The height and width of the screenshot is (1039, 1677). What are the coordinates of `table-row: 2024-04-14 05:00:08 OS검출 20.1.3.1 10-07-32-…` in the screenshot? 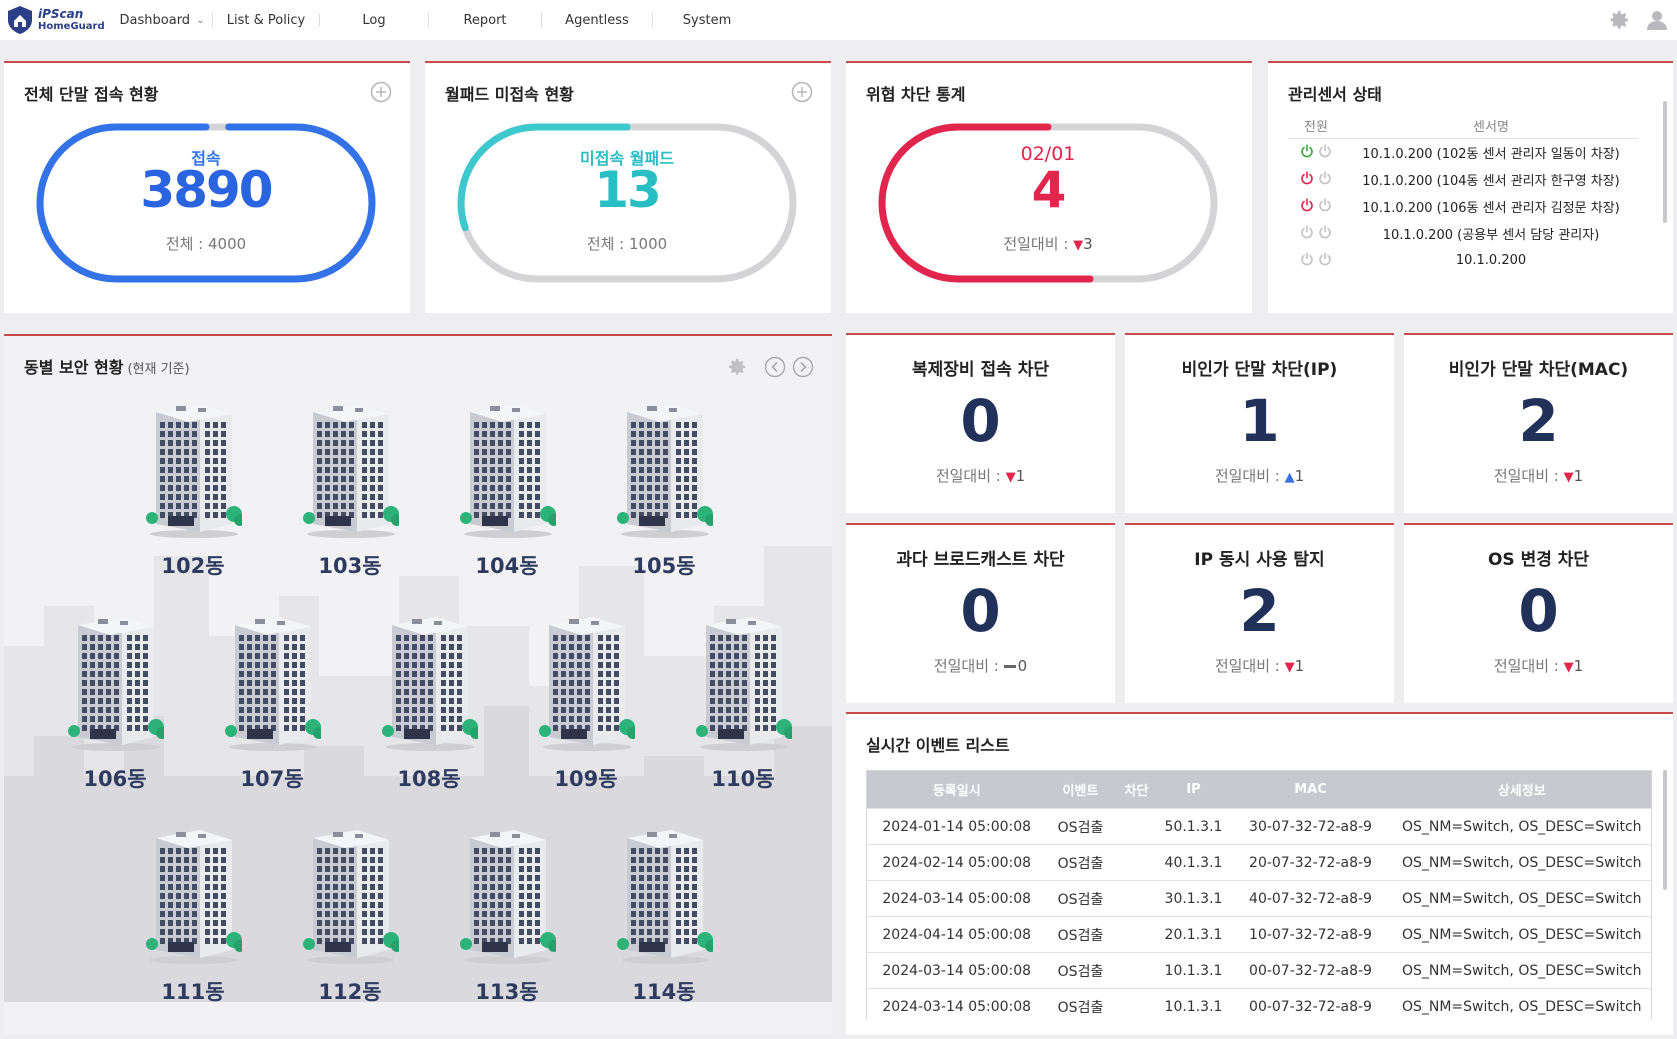 It's located at (1259, 934).